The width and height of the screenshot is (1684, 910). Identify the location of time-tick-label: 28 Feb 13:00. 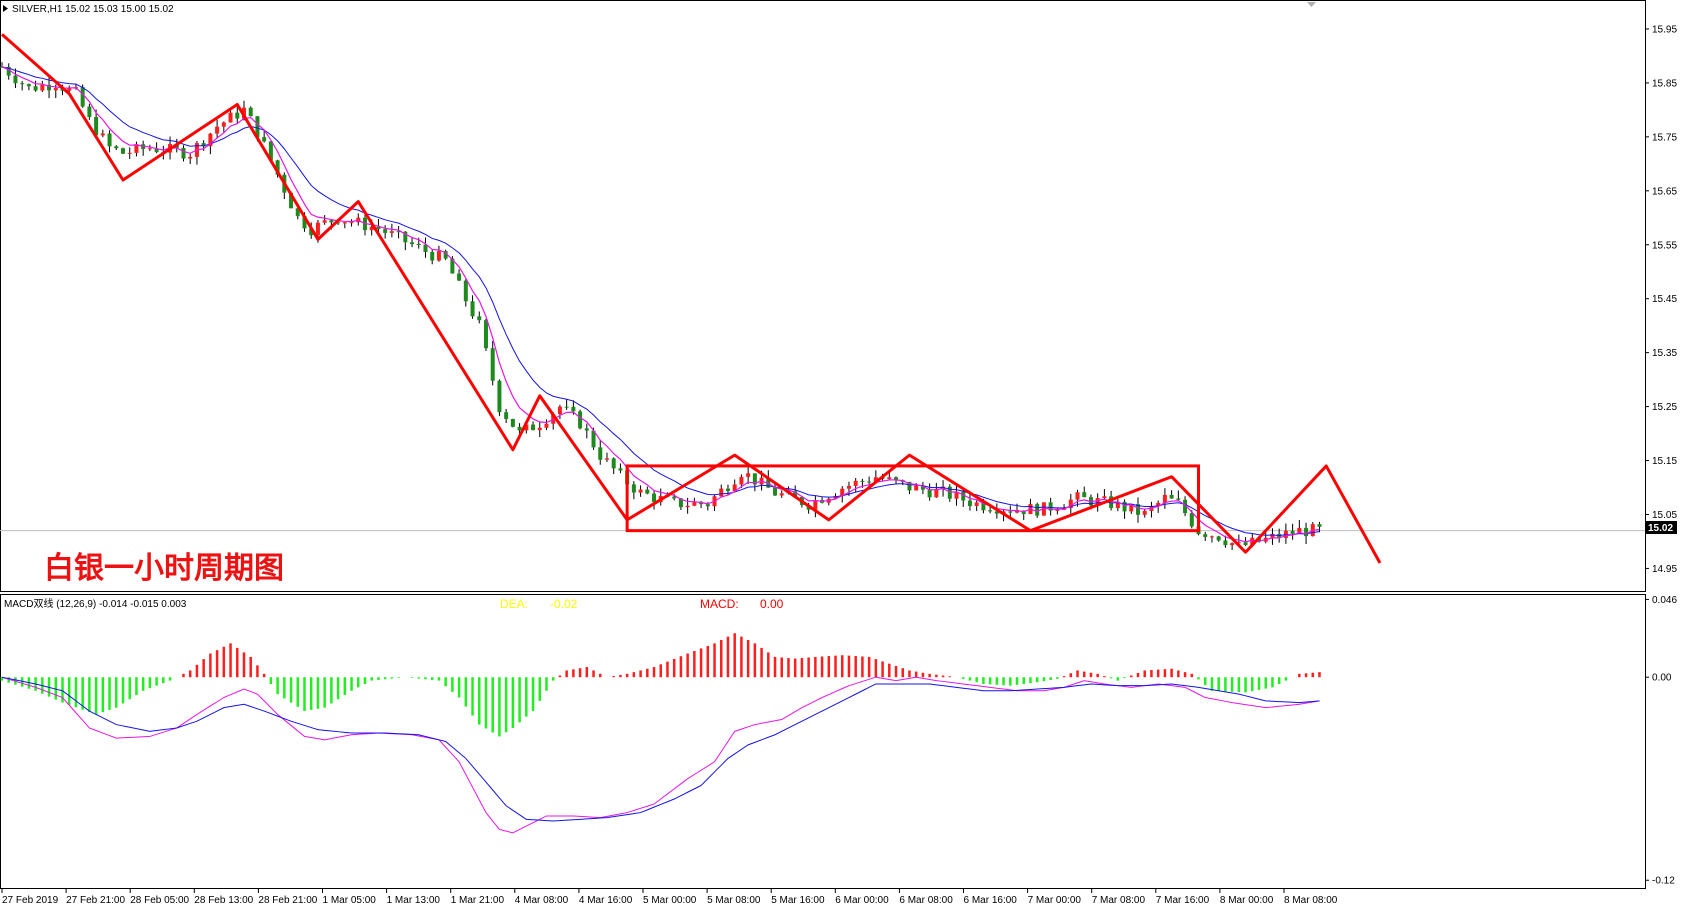
(223, 900).